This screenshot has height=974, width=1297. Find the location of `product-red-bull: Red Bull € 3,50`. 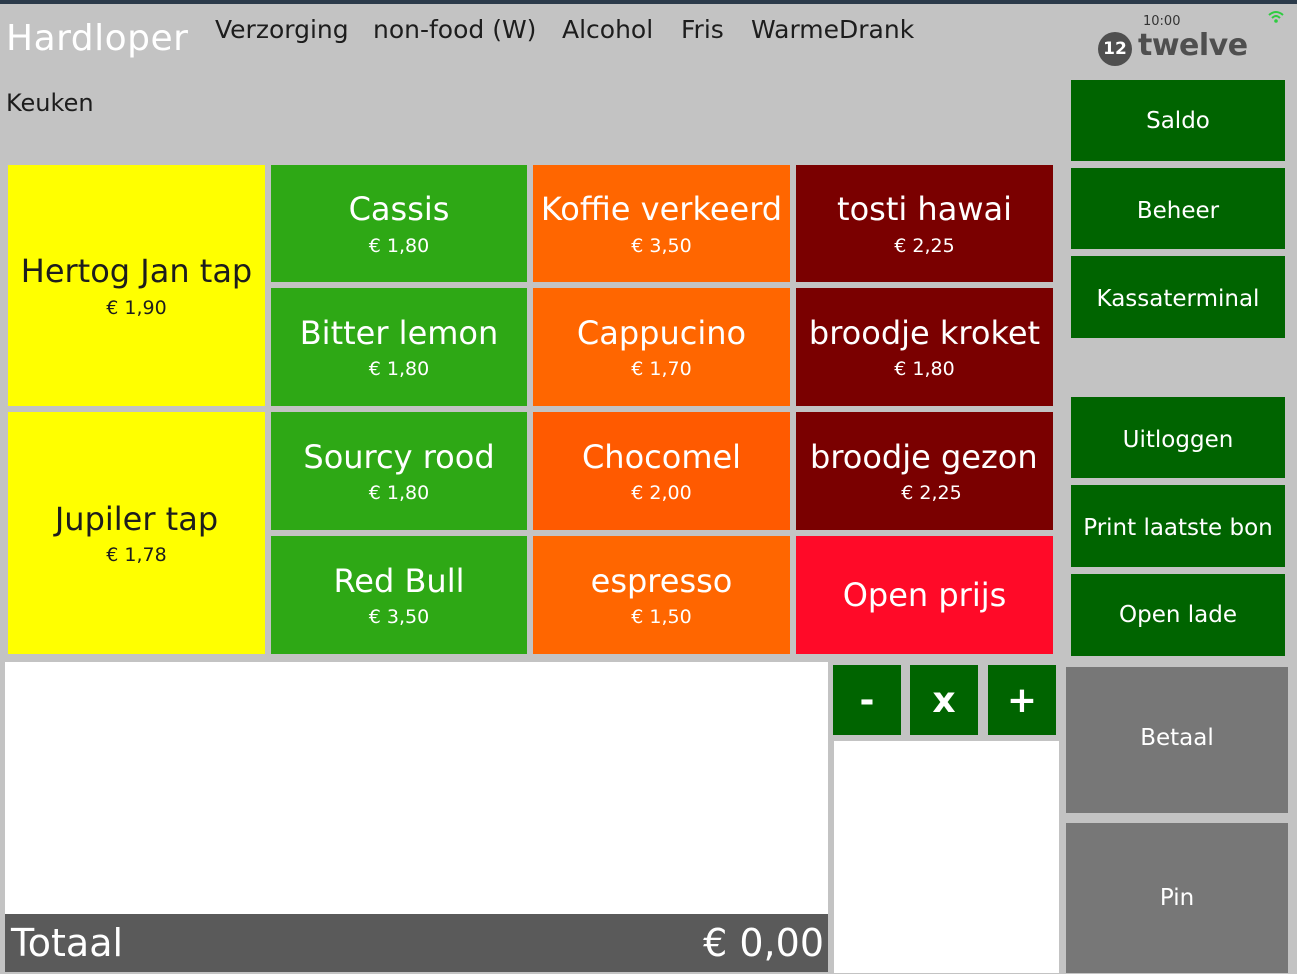

product-red-bull: Red Bull € 3,50 is located at coordinates (399, 595).